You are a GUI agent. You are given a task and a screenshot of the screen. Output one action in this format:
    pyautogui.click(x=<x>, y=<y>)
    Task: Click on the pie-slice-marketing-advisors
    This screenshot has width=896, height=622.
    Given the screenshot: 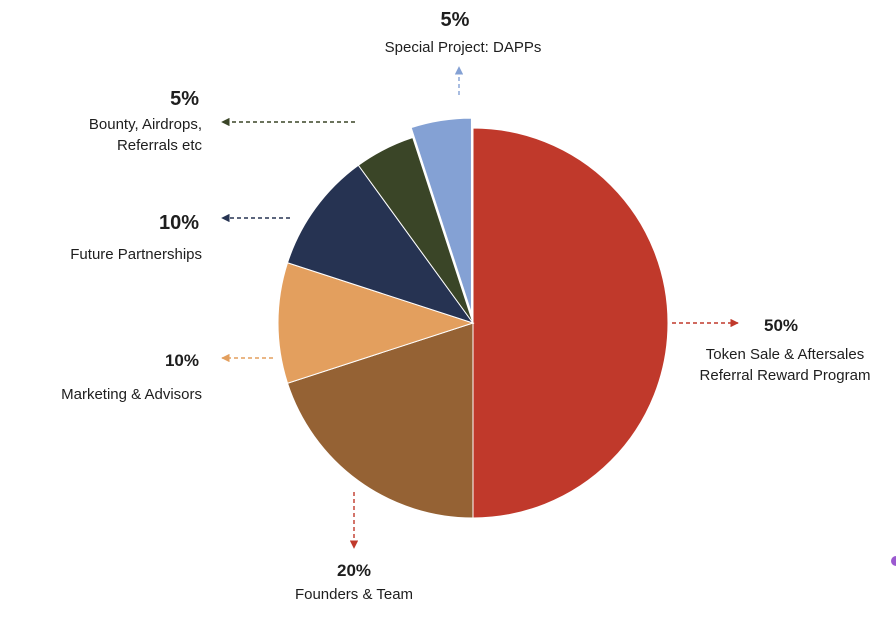 What is the action you would take?
    pyautogui.click(x=376, y=323)
    